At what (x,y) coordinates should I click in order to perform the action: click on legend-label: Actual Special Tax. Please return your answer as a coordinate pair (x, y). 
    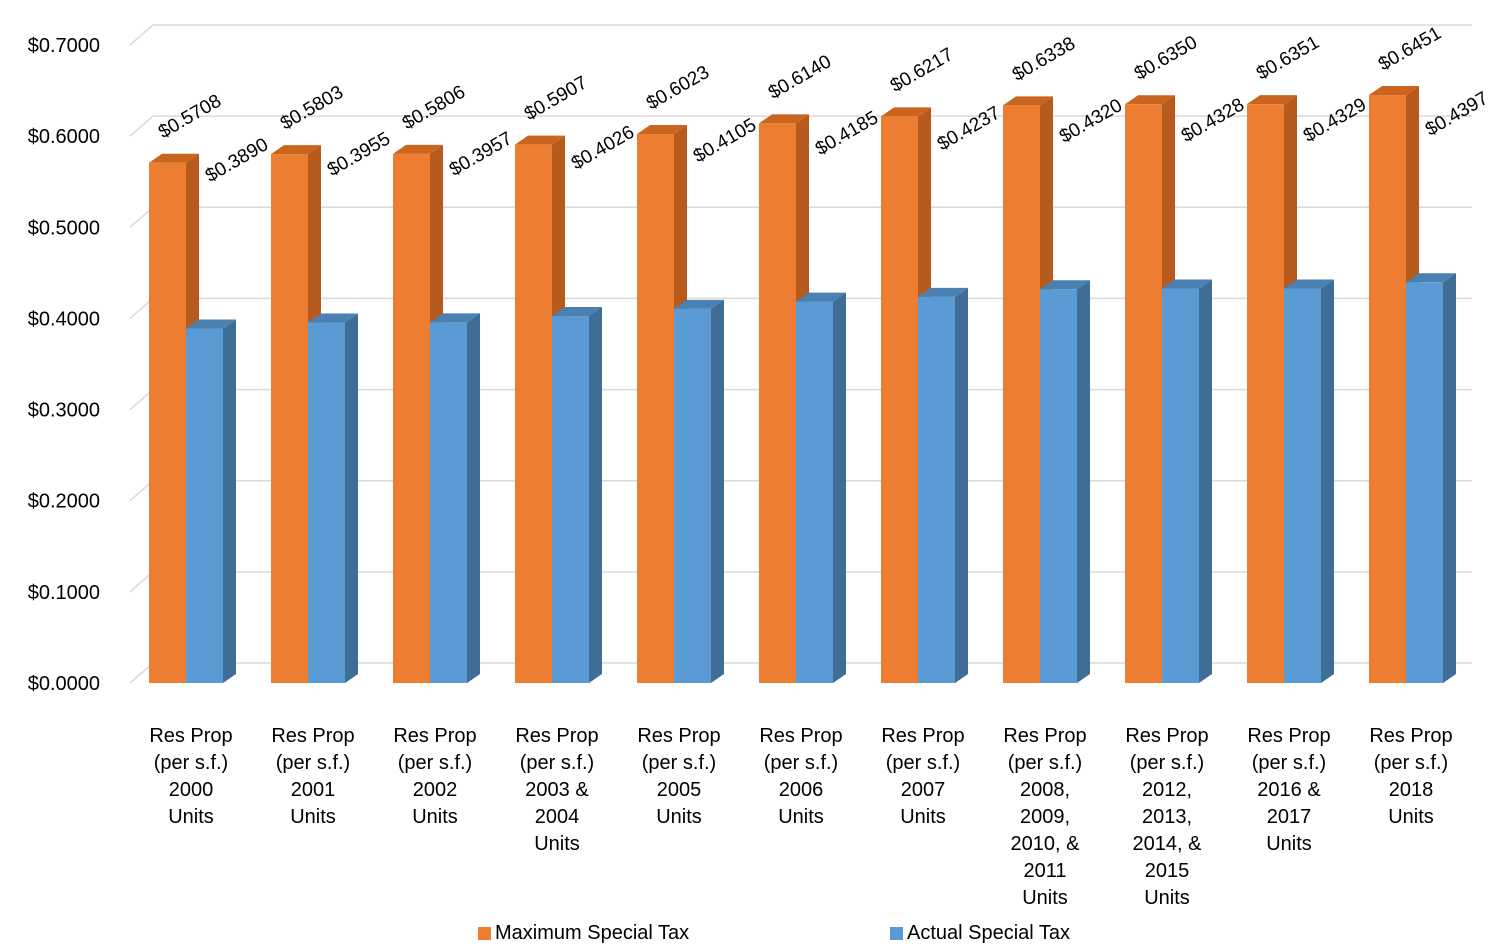
    Looking at the image, I should click on (989, 932).